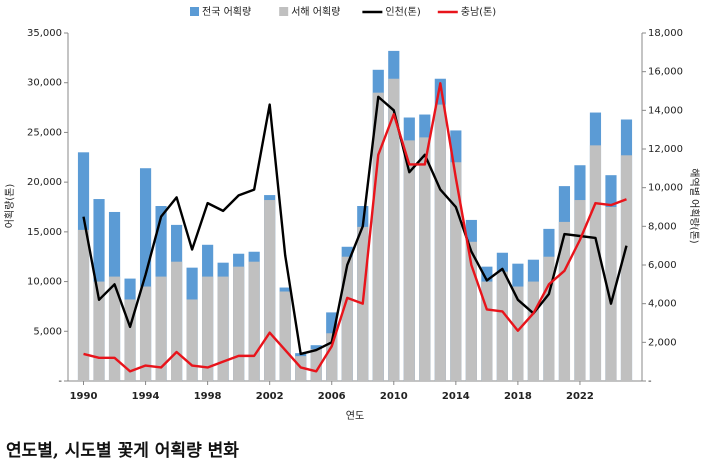  What do you see at coordinates (44, 282) in the screenshot?
I see `y-tick-label: 10,000` at bounding box center [44, 282].